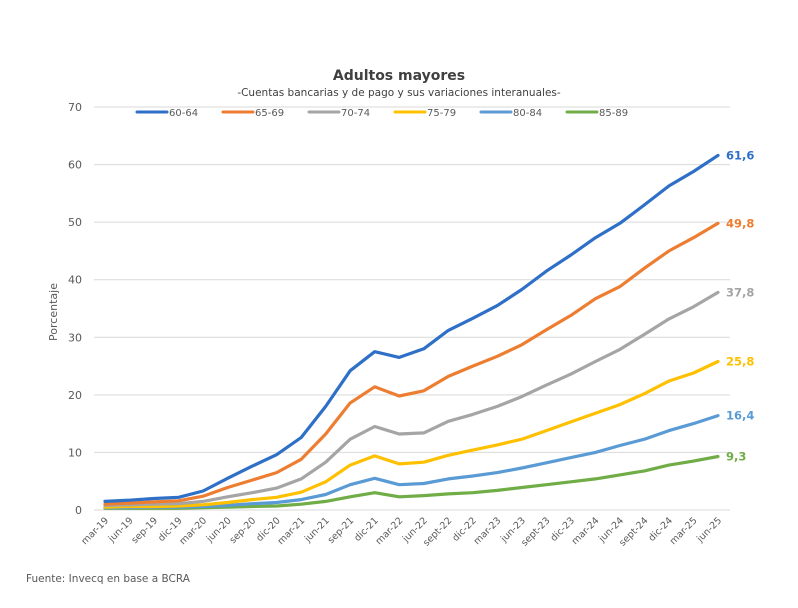 The height and width of the screenshot is (608, 798). Describe the element at coordinates (381, 113) in the screenshot. I see `legend: 60-64 65-69 70-74 75-79 80-84 85-89` at that location.